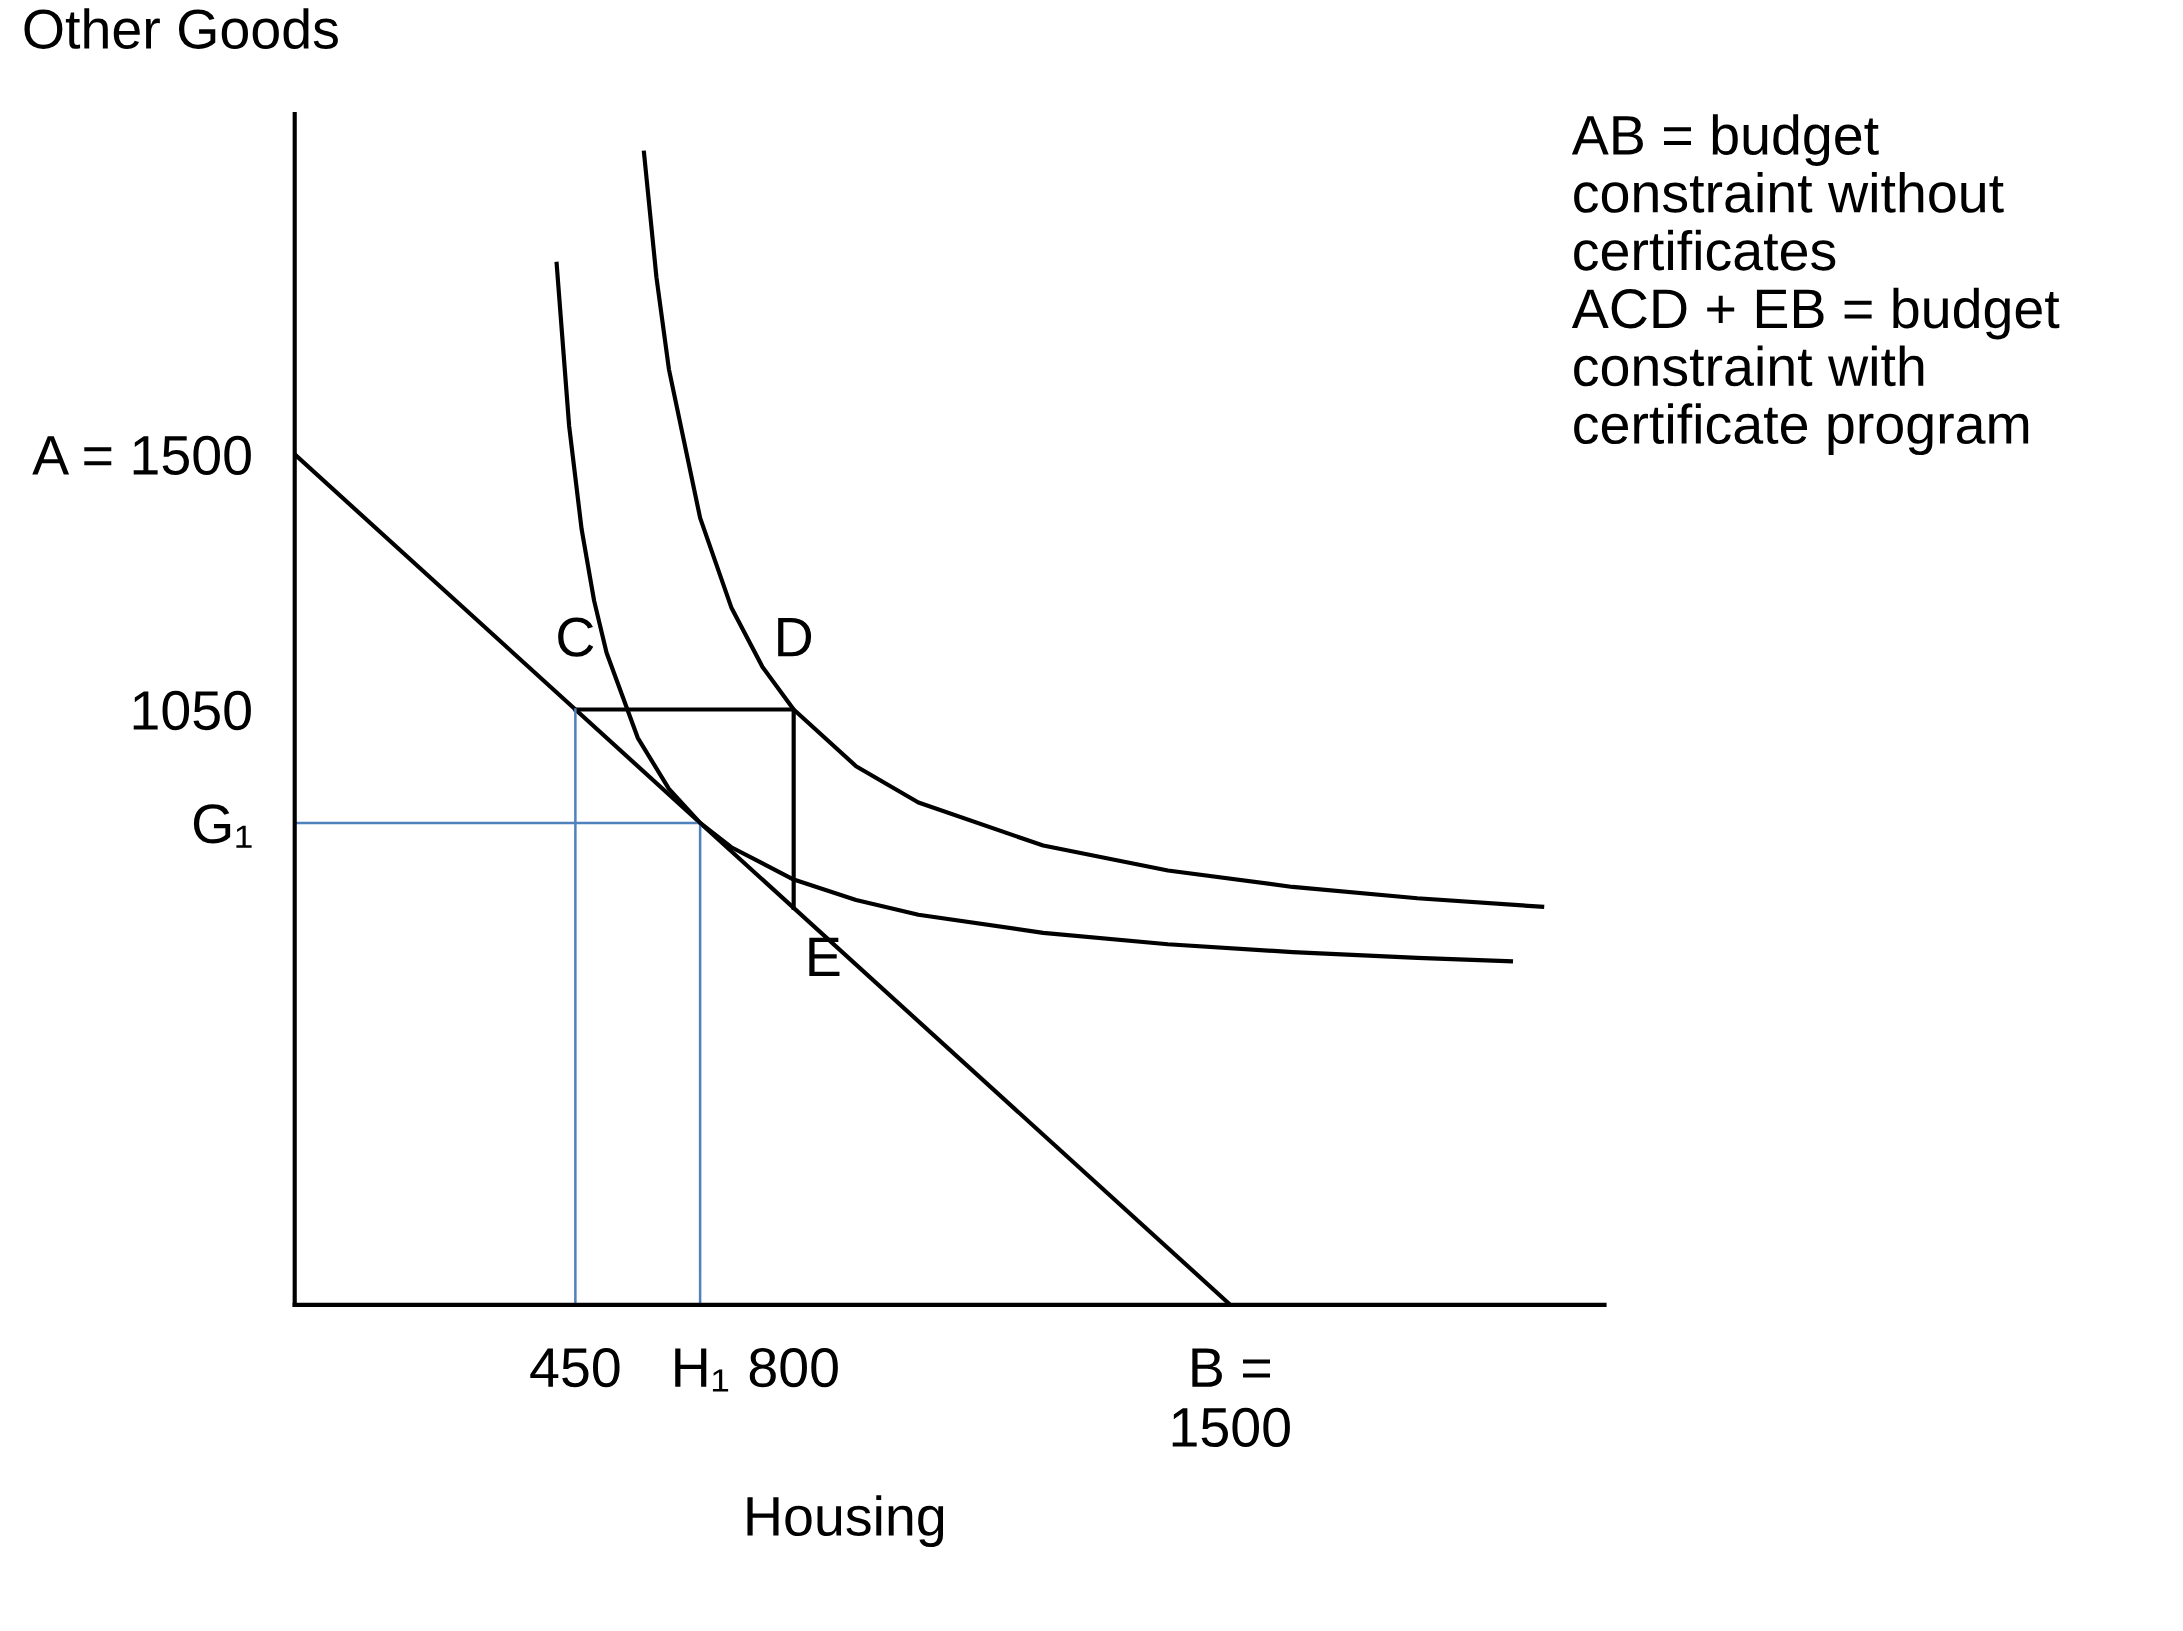  What do you see at coordinates (1815, 285) in the screenshot?
I see `annotation: AB = budget constraint without certificates ACD + EB = budget constraint with certificate program` at bounding box center [1815, 285].